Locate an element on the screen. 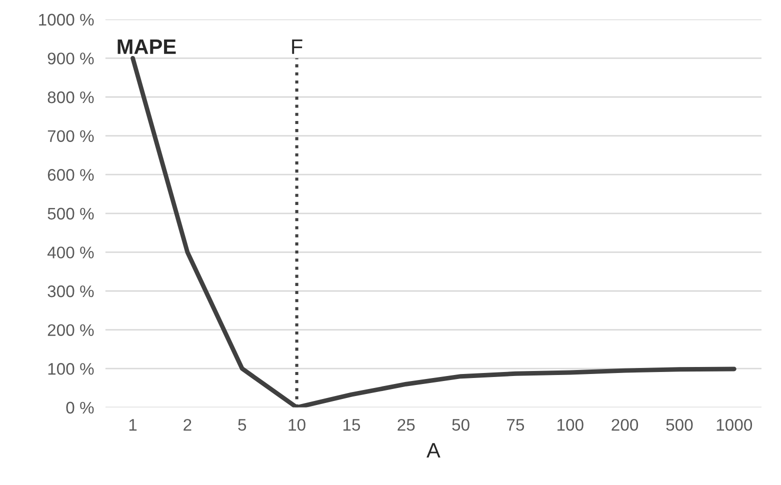 The height and width of the screenshot is (485, 781). x-tick-label: 1000 is located at coordinates (734, 424).